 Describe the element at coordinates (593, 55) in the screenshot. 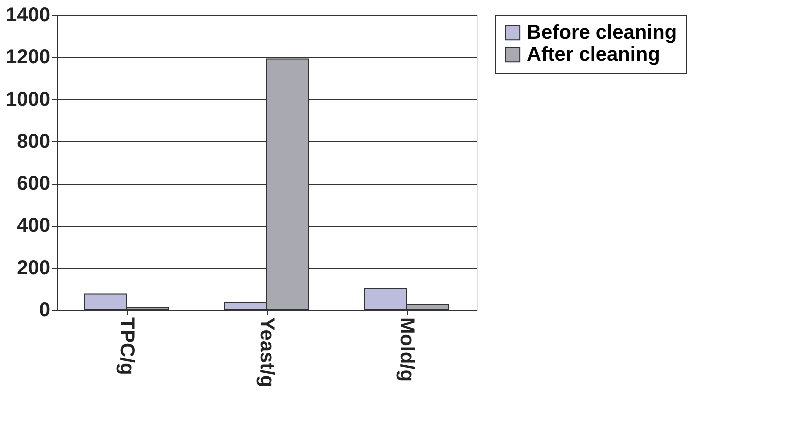

I see `legend-label: After cleaning` at that location.